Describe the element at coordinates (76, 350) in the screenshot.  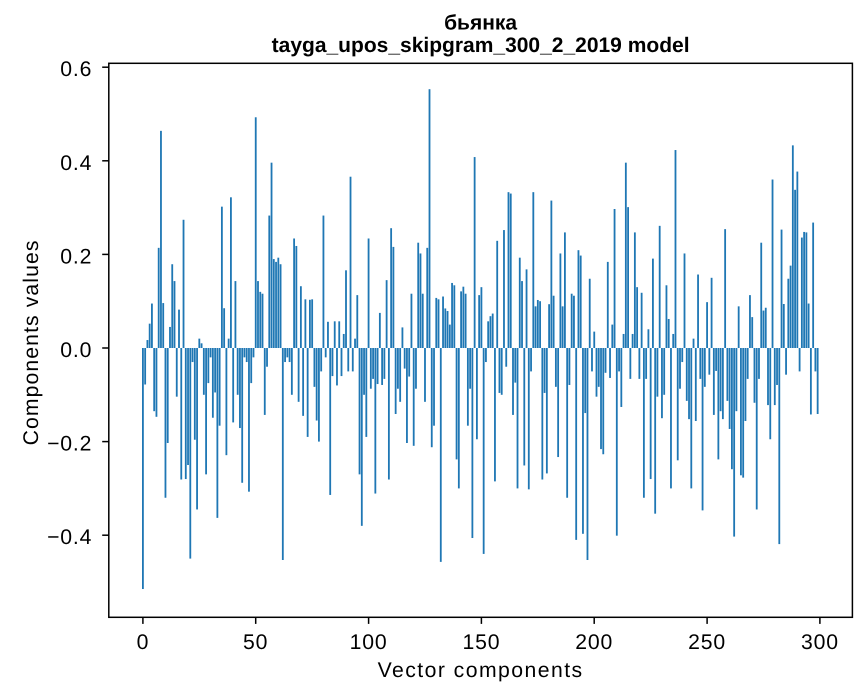
I see `svg-text: 0.0` at that location.